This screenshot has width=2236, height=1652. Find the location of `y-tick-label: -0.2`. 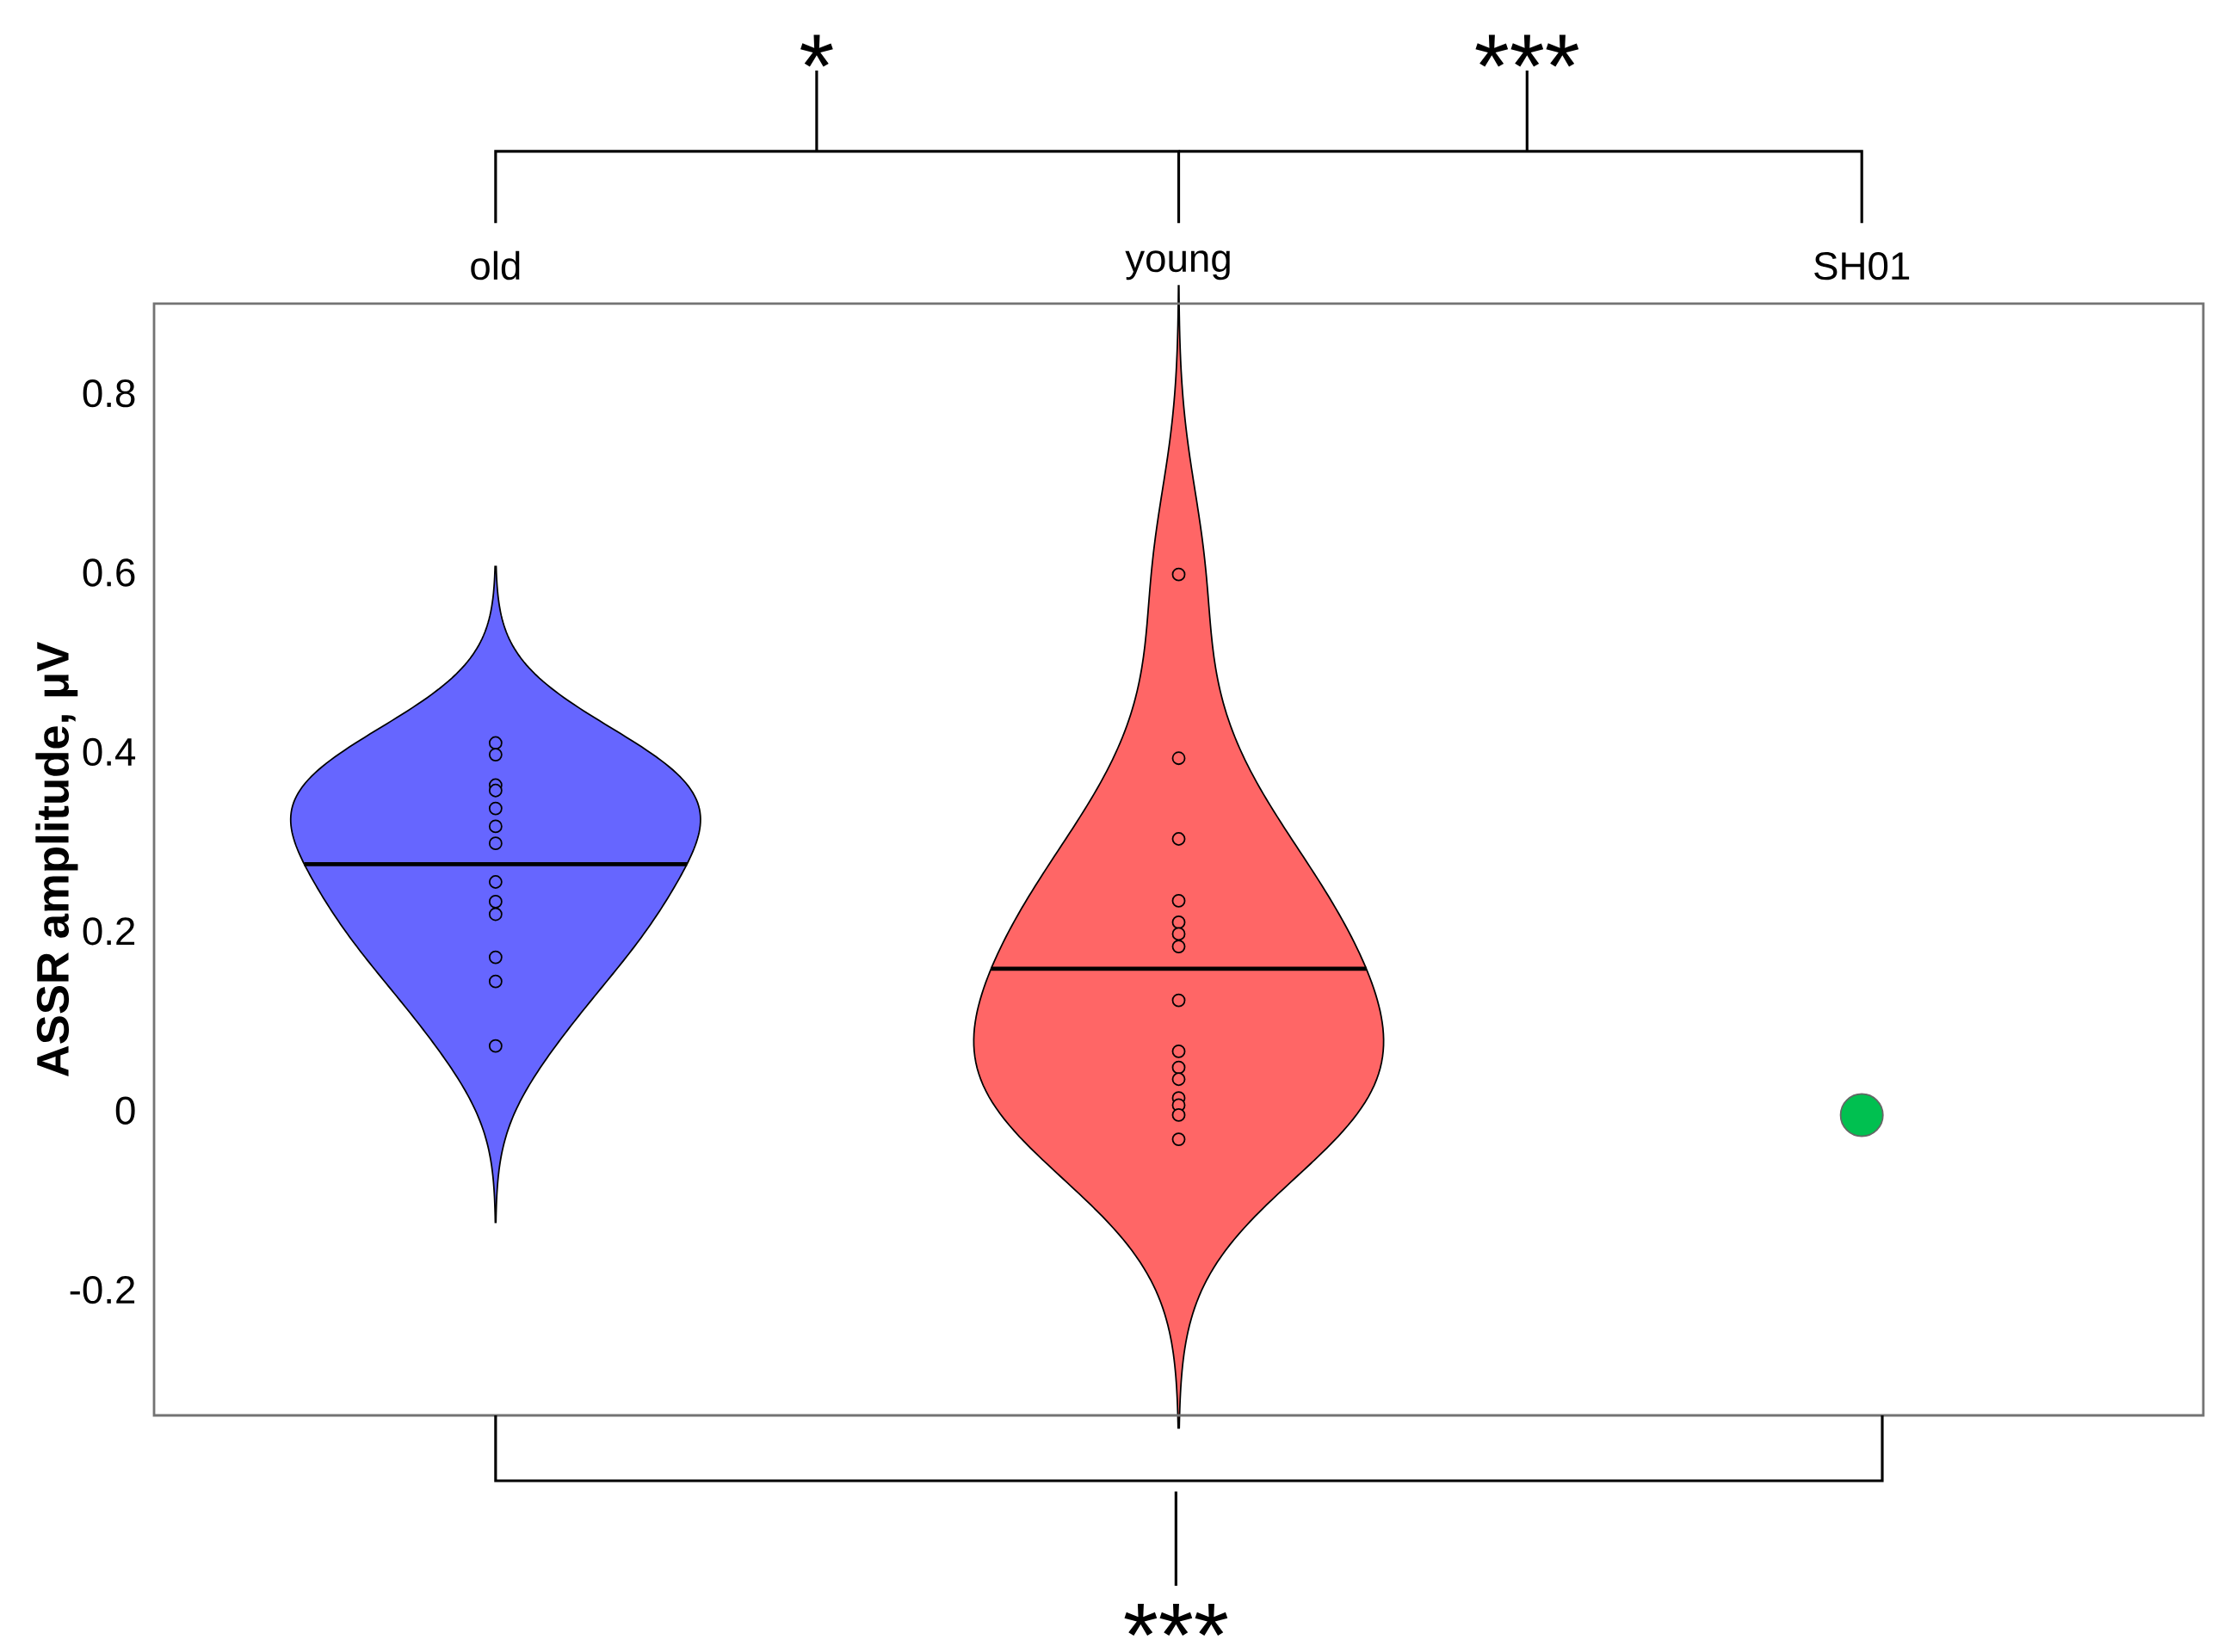

y-tick-label: -0.2 is located at coordinates (102, 1289).